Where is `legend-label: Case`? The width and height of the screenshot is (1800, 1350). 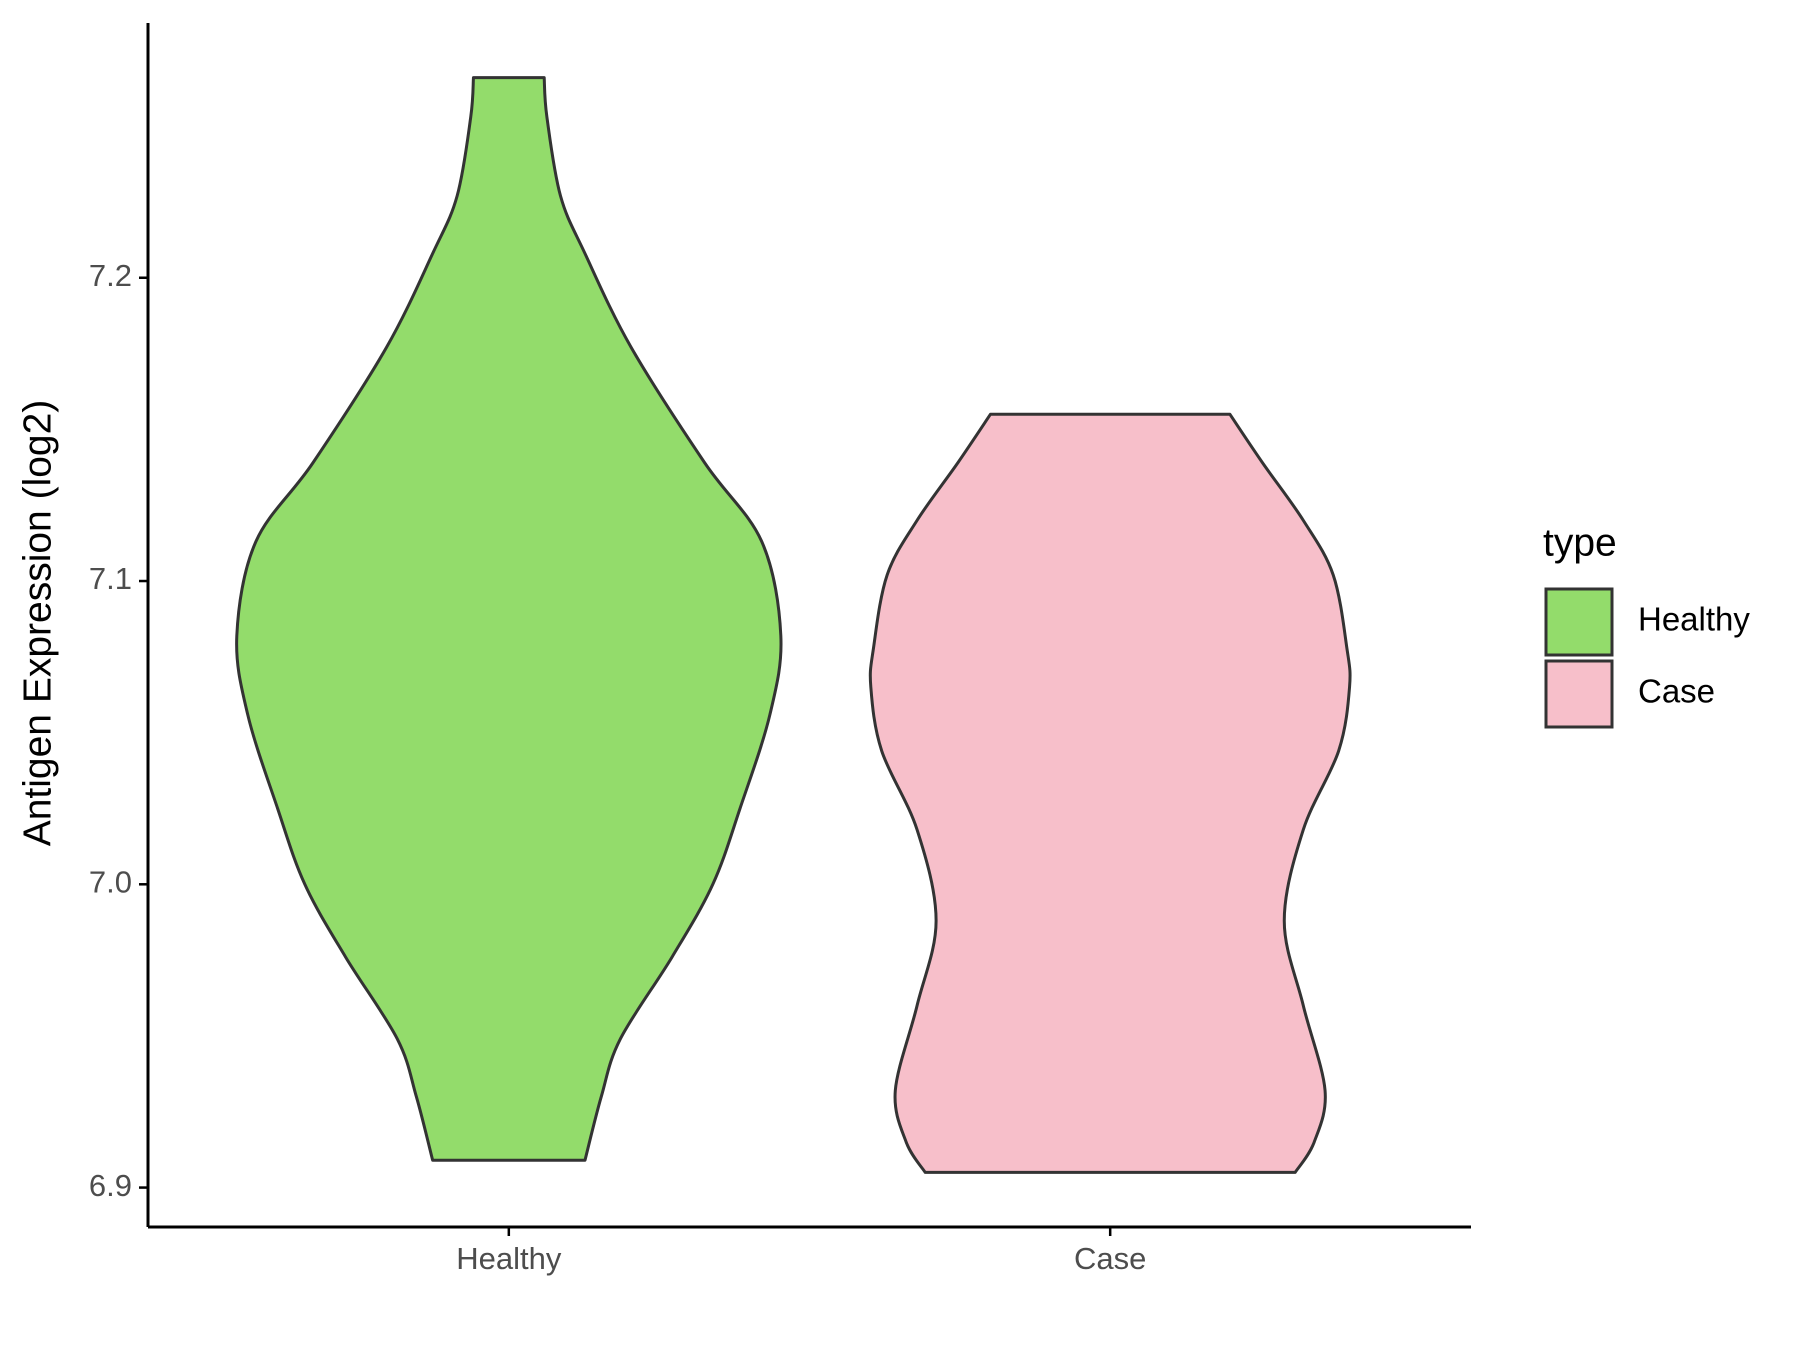
legend-label: Case is located at coordinates (1676, 691).